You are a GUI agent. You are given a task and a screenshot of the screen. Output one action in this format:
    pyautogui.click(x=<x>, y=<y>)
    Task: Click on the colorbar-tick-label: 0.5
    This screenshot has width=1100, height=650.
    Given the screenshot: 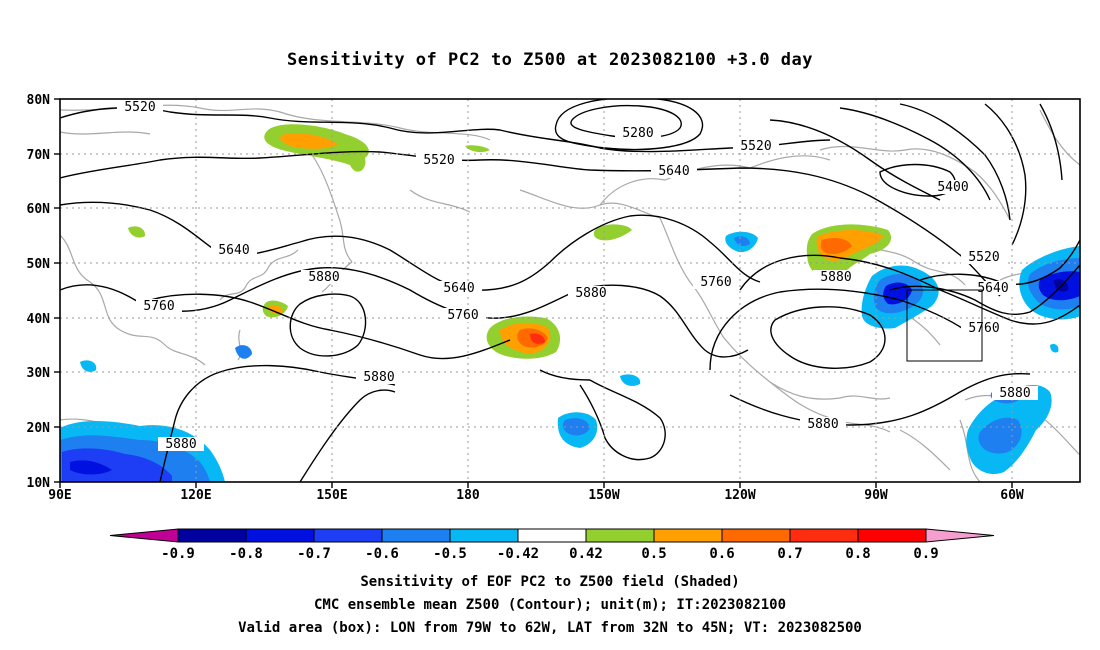 What is the action you would take?
    pyautogui.click(x=653, y=554)
    